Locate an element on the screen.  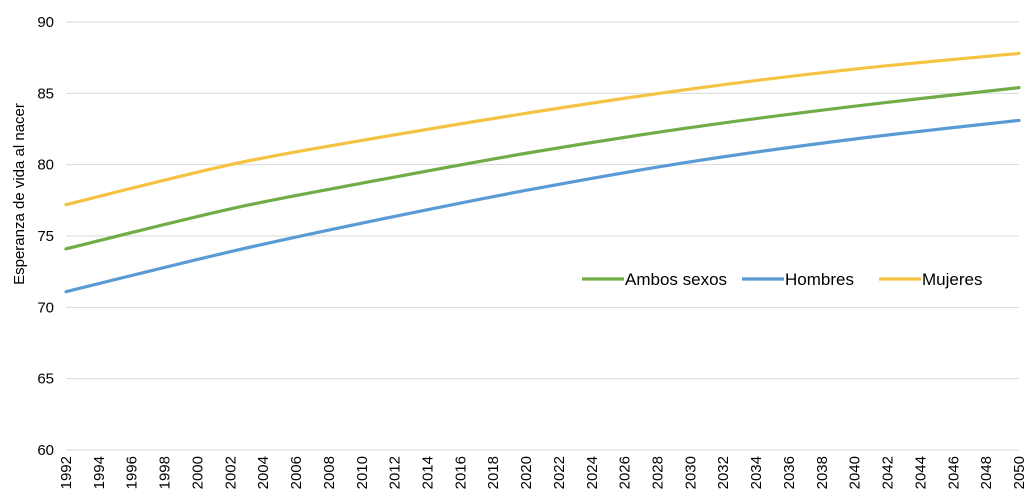
x-tick-label: 2016 is located at coordinates (460, 472).